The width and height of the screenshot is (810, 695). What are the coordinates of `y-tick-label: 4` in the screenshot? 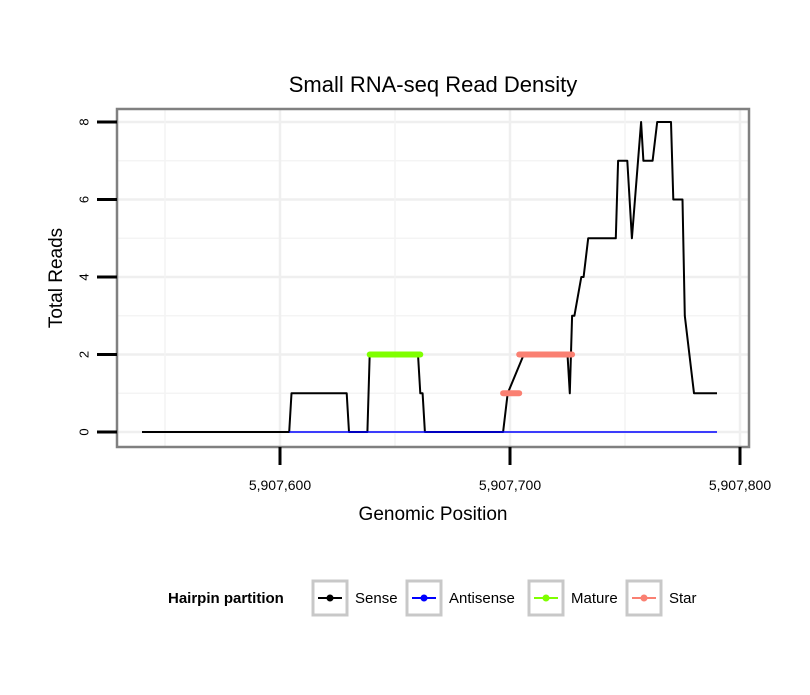 It's located at (84, 276).